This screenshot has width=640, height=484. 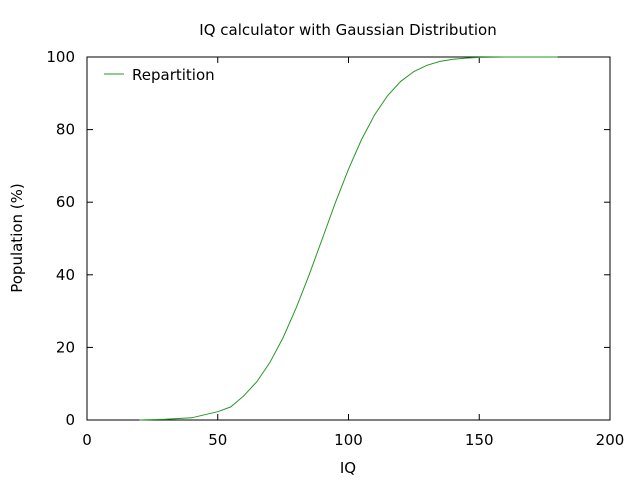 I want to click on y-tick-label: 80, so click(x=65, y=130).